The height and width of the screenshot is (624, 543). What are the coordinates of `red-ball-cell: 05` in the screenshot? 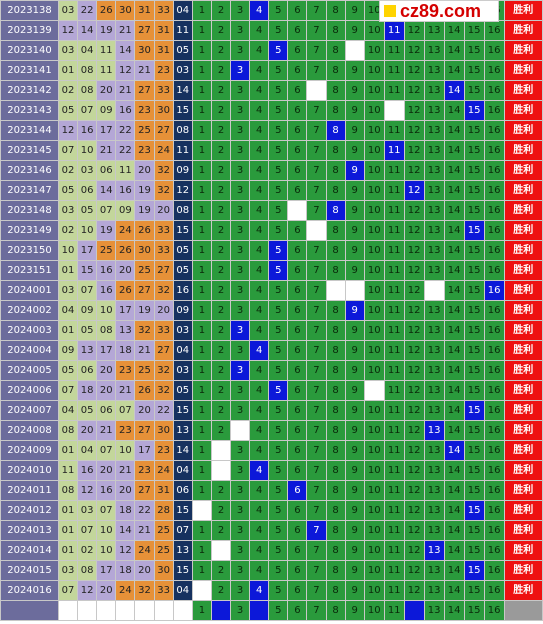 It's located at (87, 410).